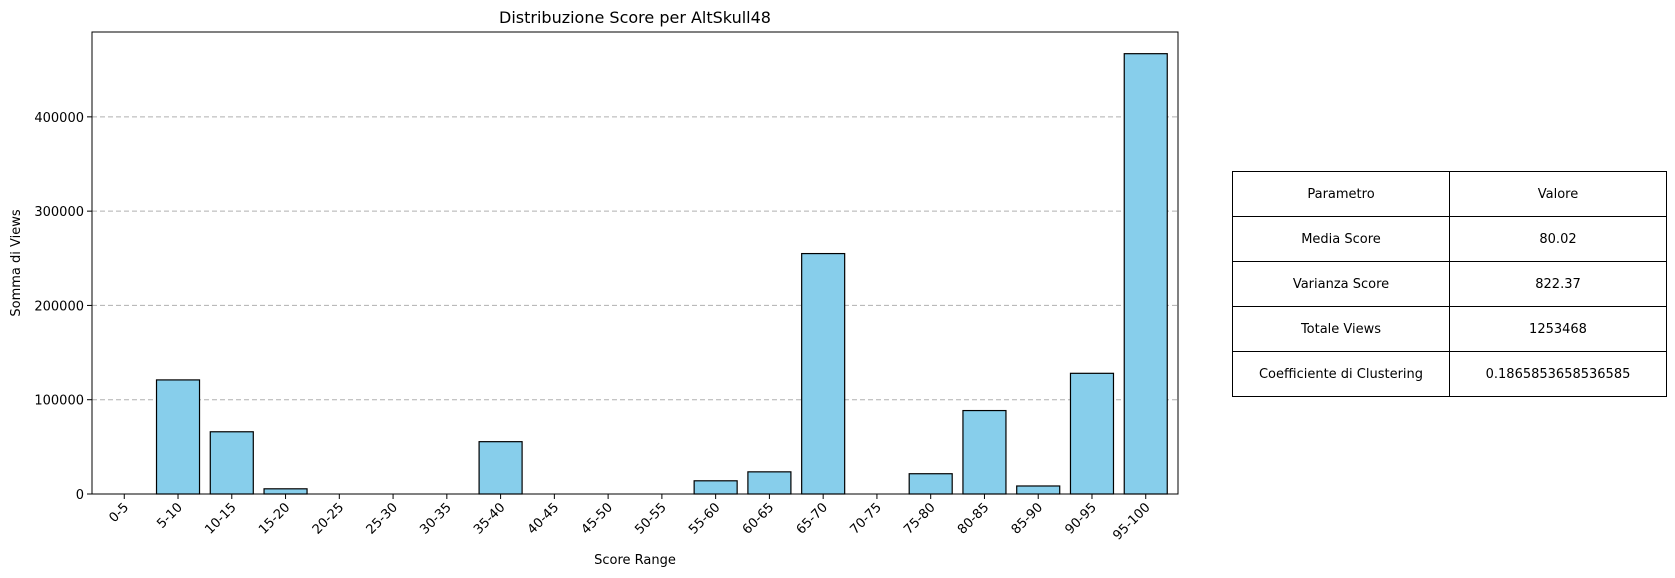 The height and width of the screenshot is (578, 1675). What do you see at coordinates (1131, 521) in the screenshot?
I see `x-tick-label: 95-100` at bounding box center [1131, 521].